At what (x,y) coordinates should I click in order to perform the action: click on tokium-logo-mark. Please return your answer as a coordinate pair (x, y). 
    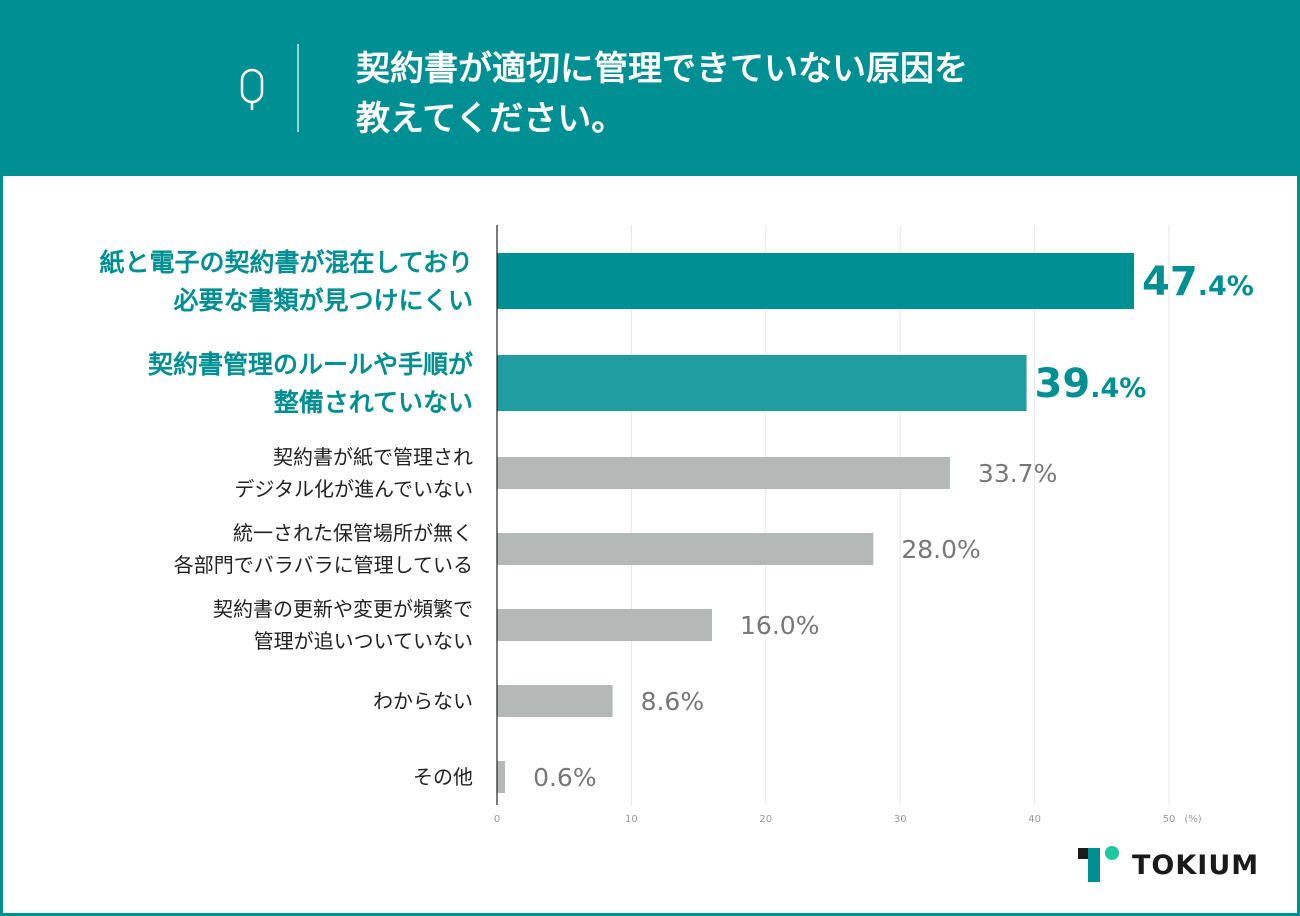
    Looking at the image, I should click on (1098, 864).